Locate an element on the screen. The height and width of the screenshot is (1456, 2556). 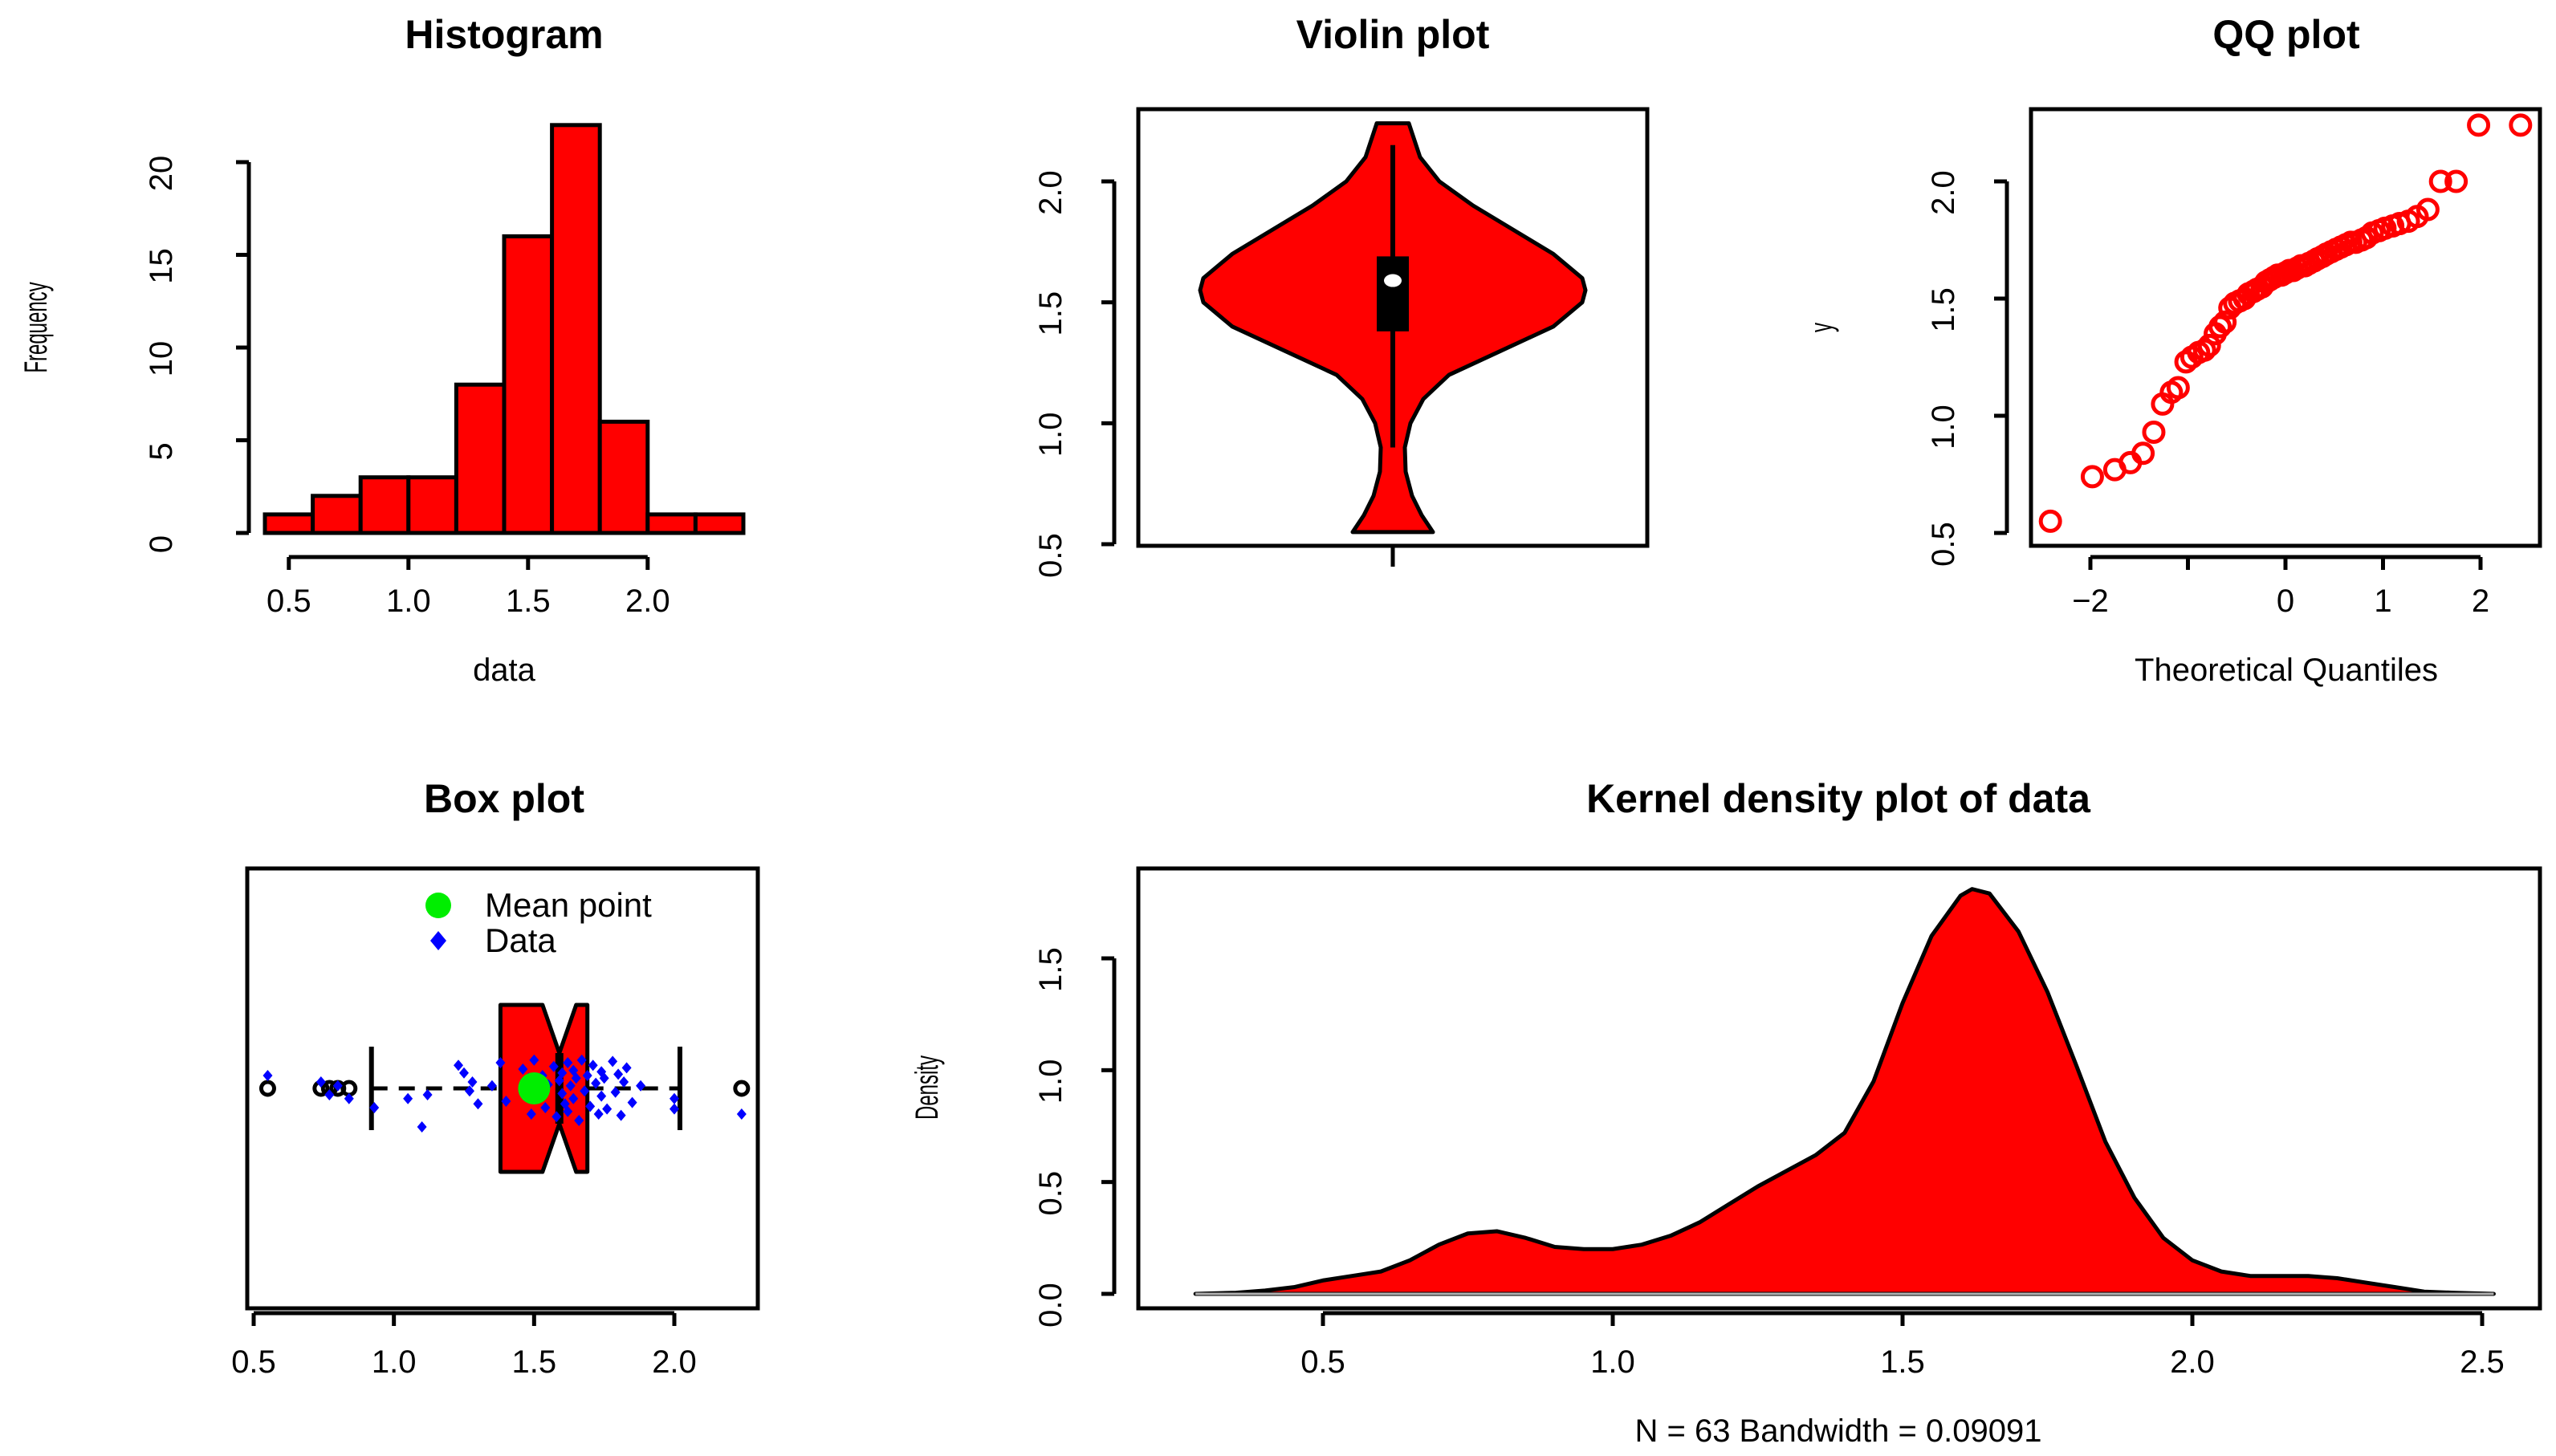
density-area is located at coordinates (1844, 1091).